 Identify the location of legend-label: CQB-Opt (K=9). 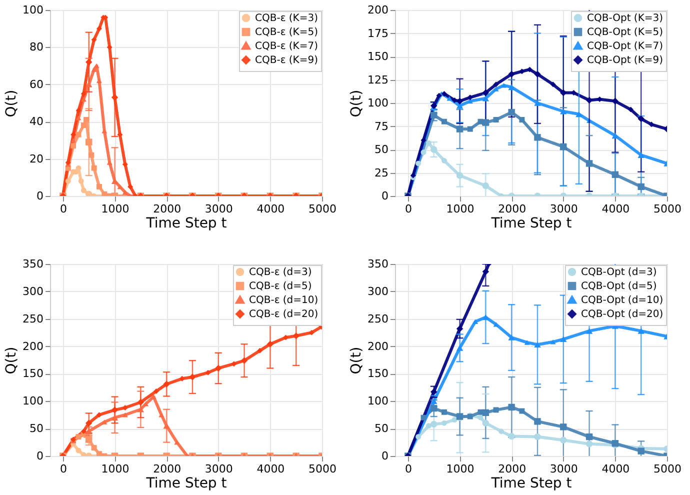
(625, 60).